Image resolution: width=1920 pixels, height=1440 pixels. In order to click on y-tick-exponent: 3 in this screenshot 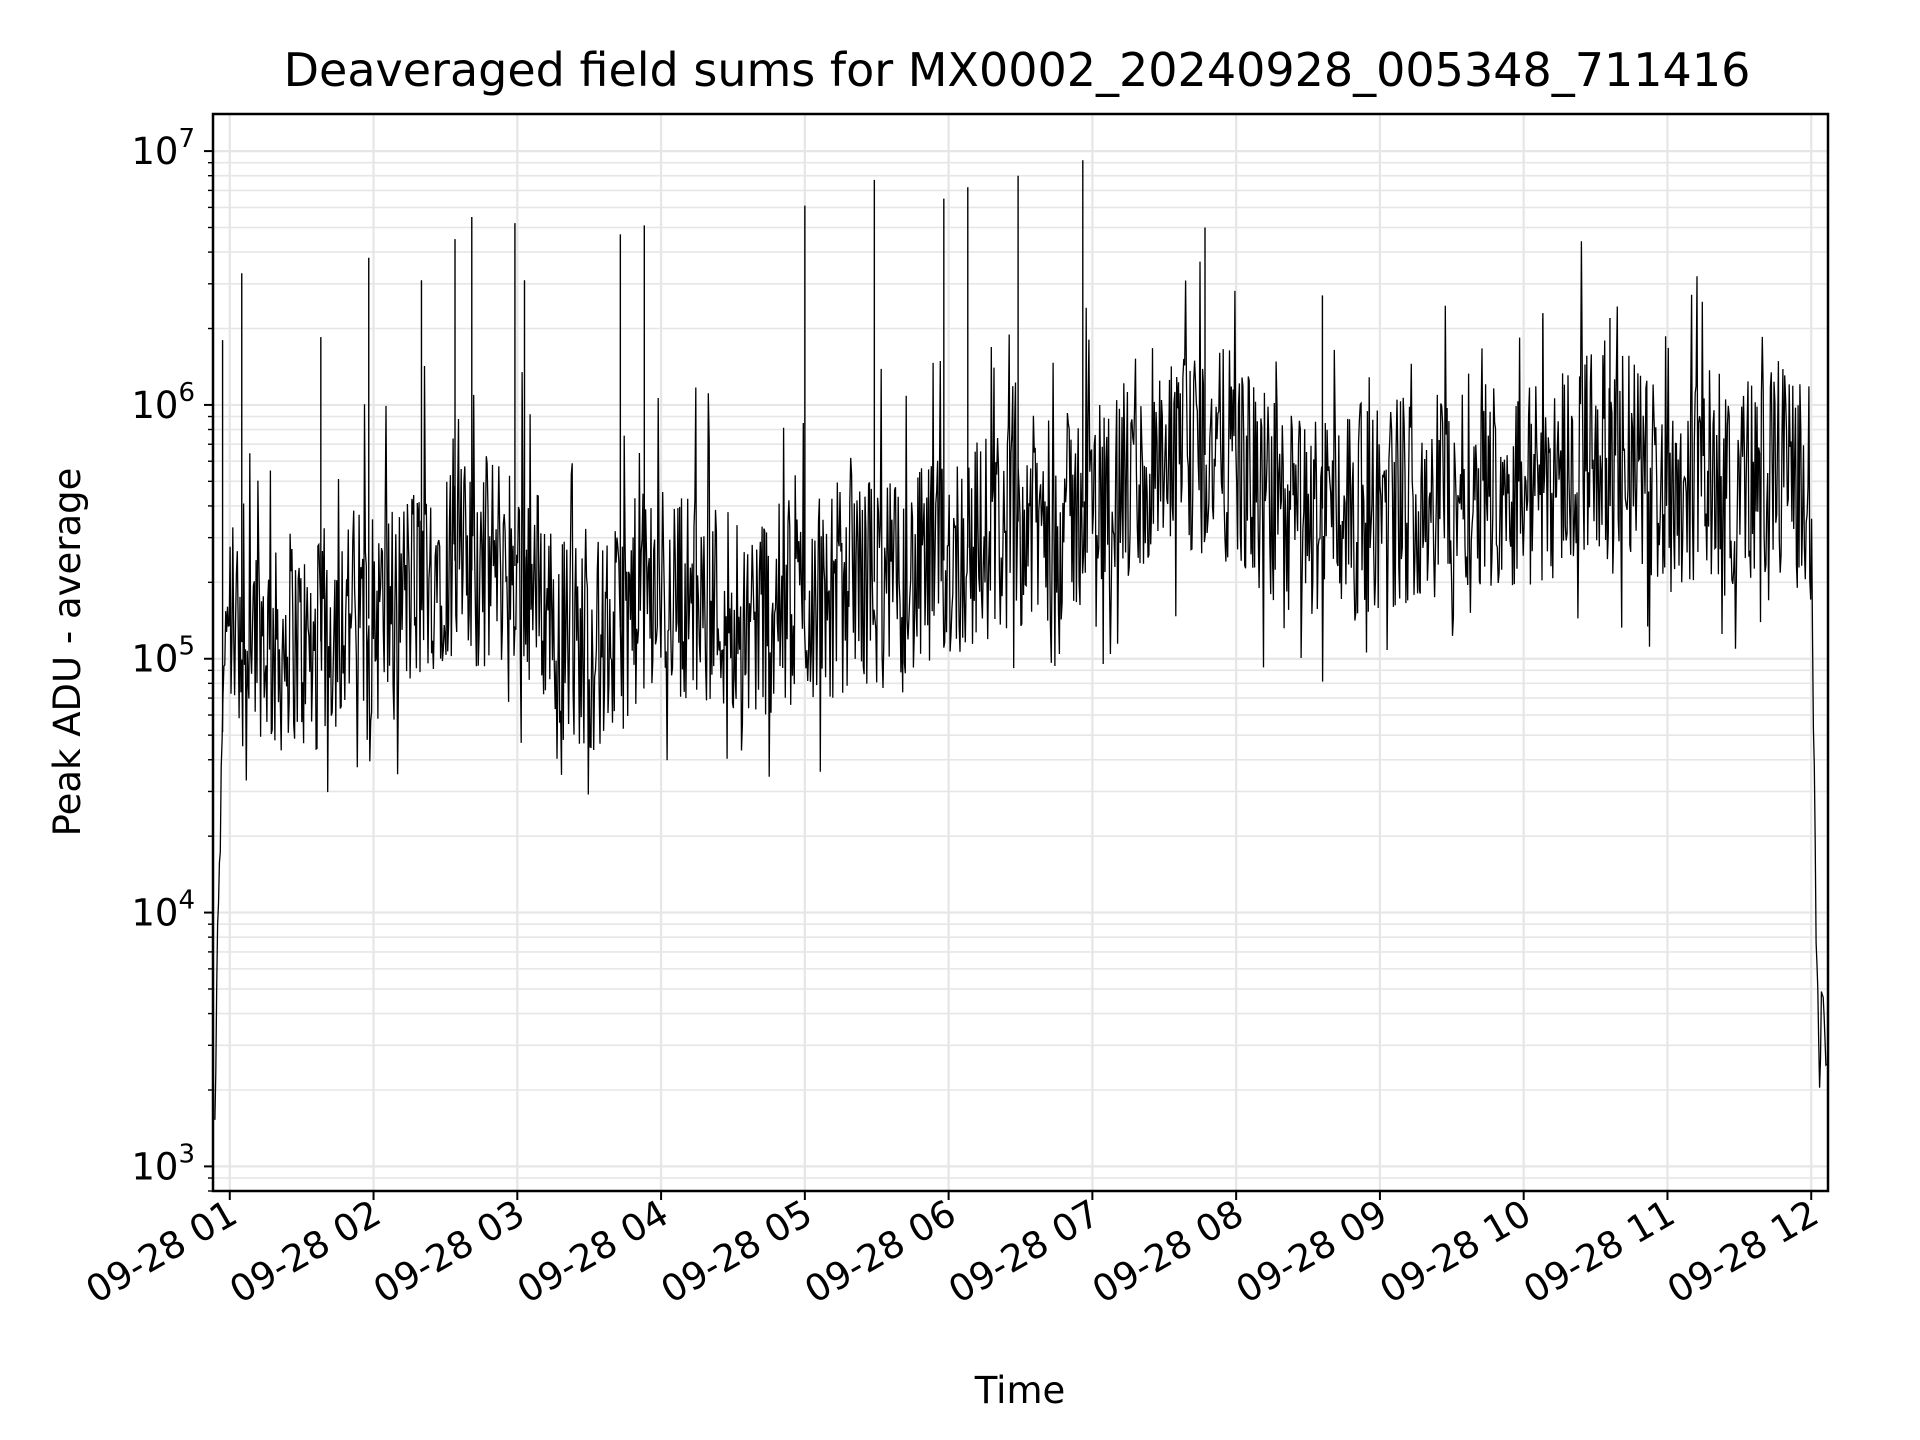, I will do `click(186, 1154)`.